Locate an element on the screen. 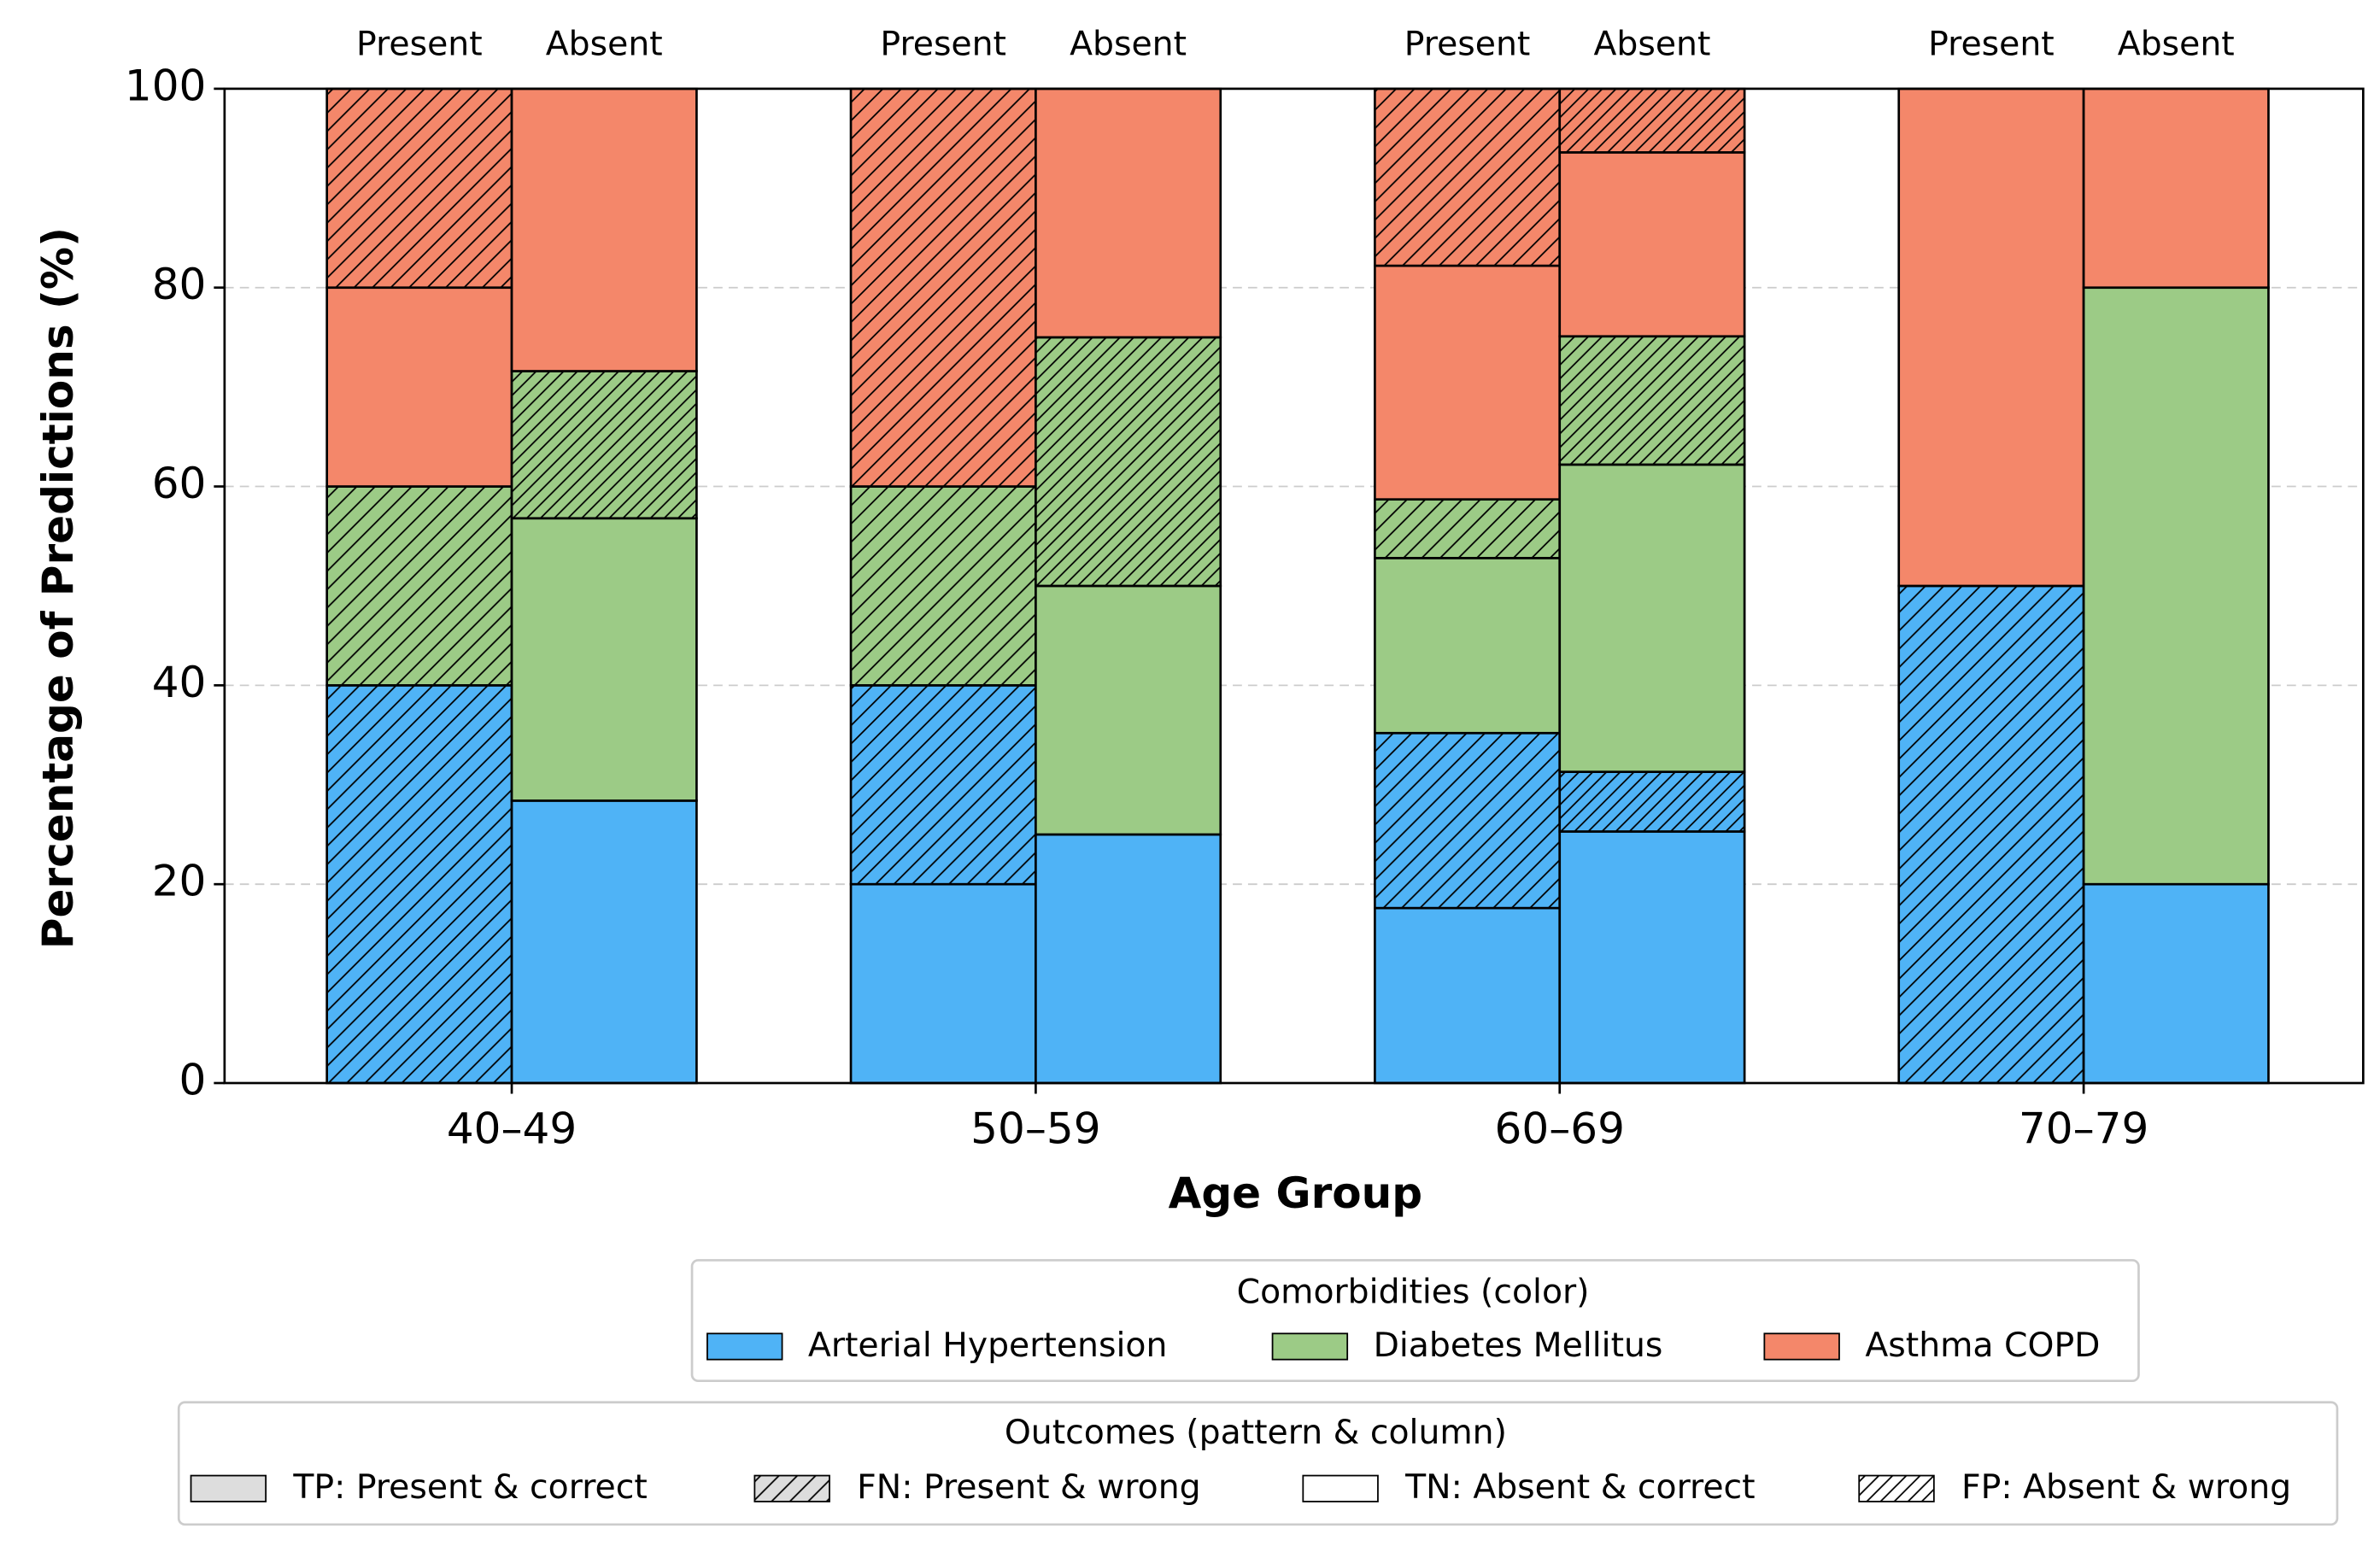  legend-title: Outcomes (pattern & column) is located at coordinates (1256, 1432).